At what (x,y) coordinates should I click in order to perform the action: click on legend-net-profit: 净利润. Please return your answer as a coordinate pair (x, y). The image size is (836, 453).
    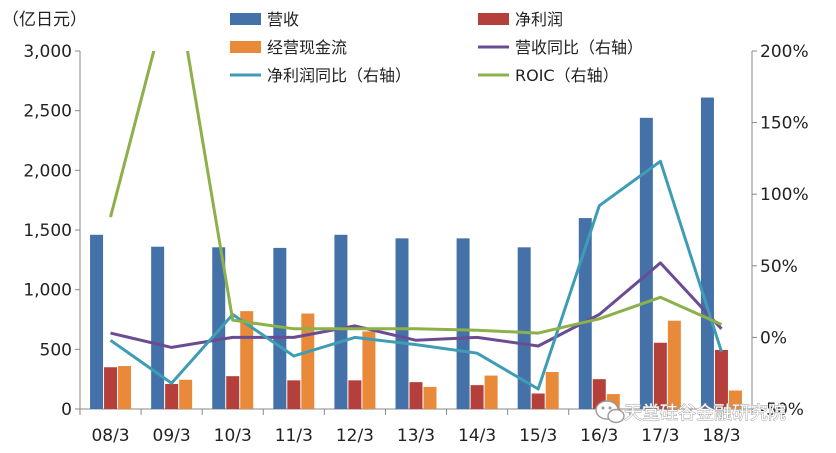
    Looking at the image, I should click on (520, 19).